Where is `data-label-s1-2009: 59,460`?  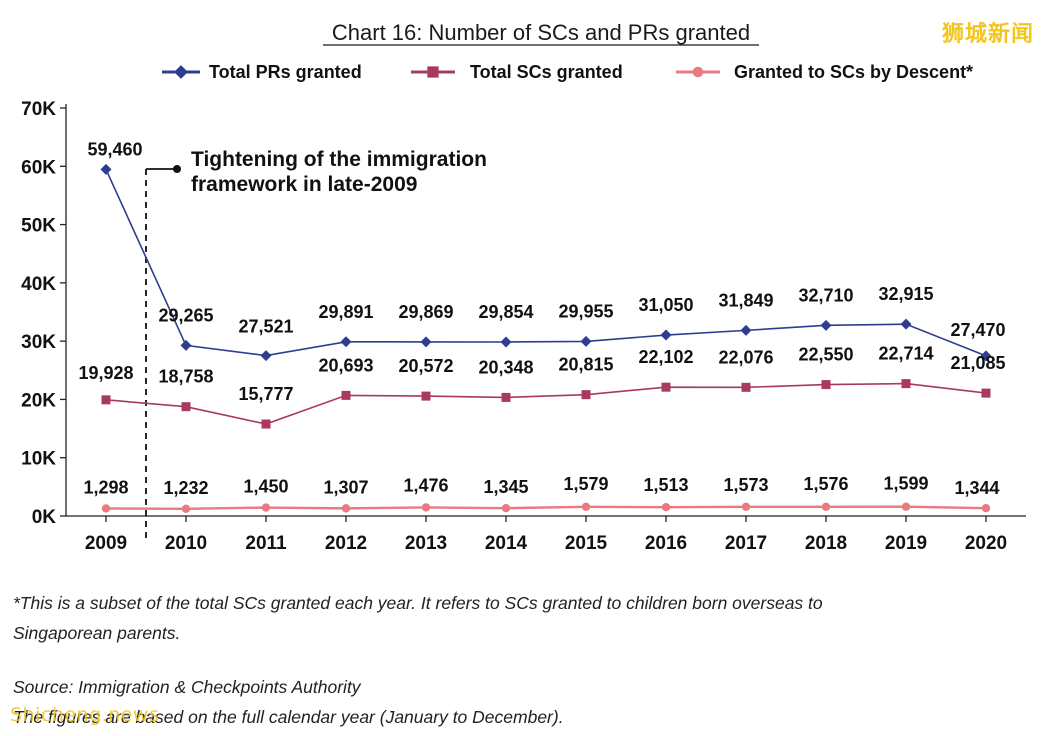
data-label-s1-2009: 59,460 is located at coordinates (114, 149).